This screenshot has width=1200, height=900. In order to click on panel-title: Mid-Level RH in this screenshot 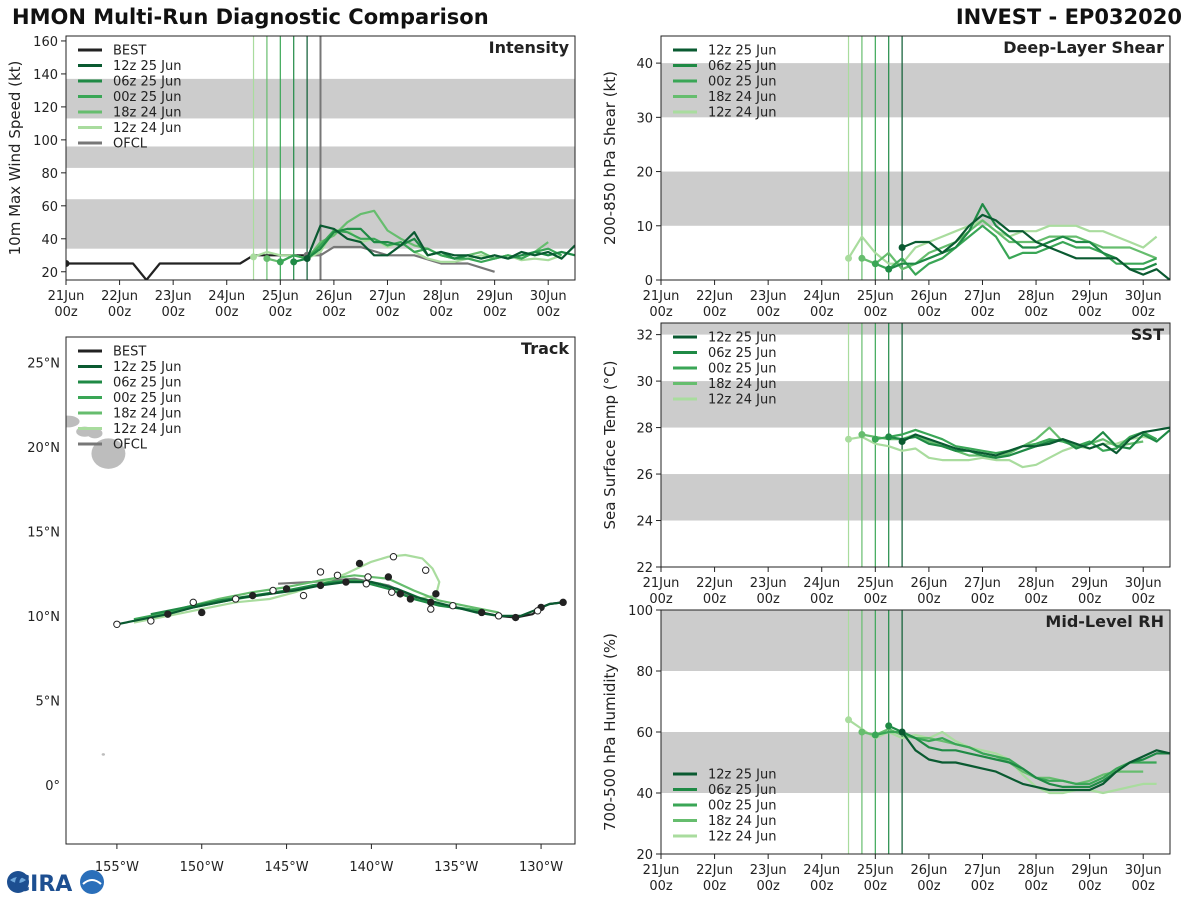, I will do `click(1104, 621)`.